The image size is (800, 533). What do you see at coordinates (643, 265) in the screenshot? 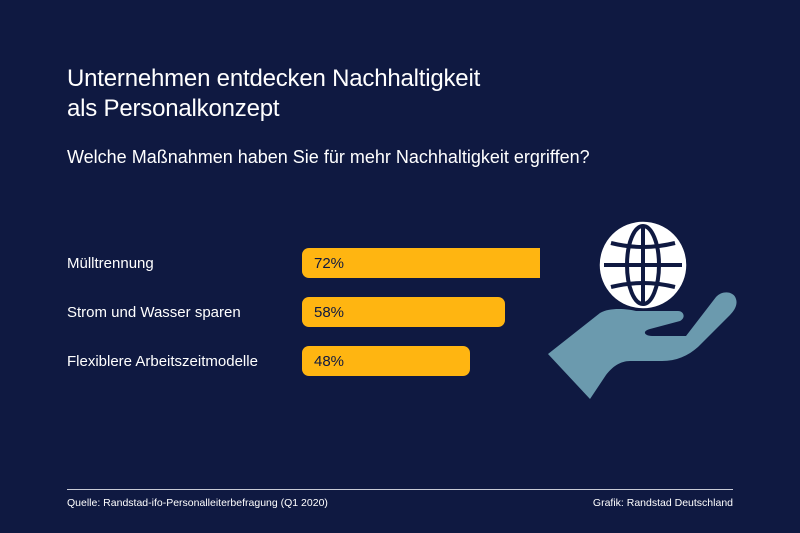
I see `globe-icon` at bounding box center [643, 265].